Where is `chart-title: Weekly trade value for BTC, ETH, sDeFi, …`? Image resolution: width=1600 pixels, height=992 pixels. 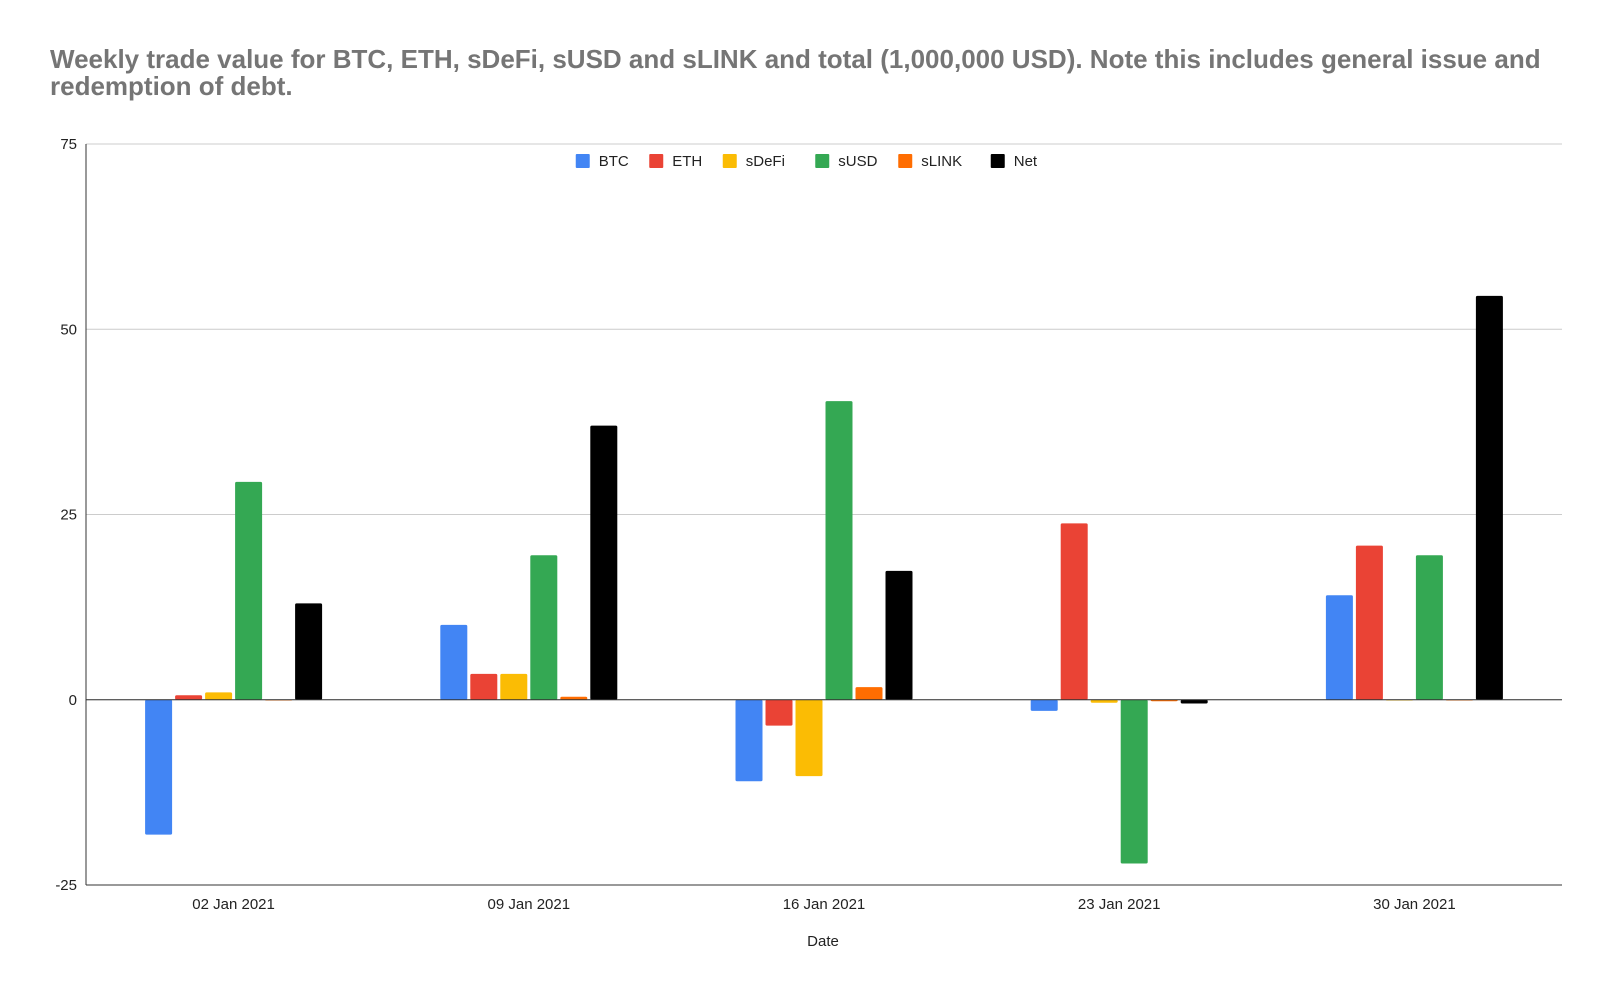
chart-title: Weekly trade value for BTC, ETH, sDeFi, … is located at coordinates (795, 72).